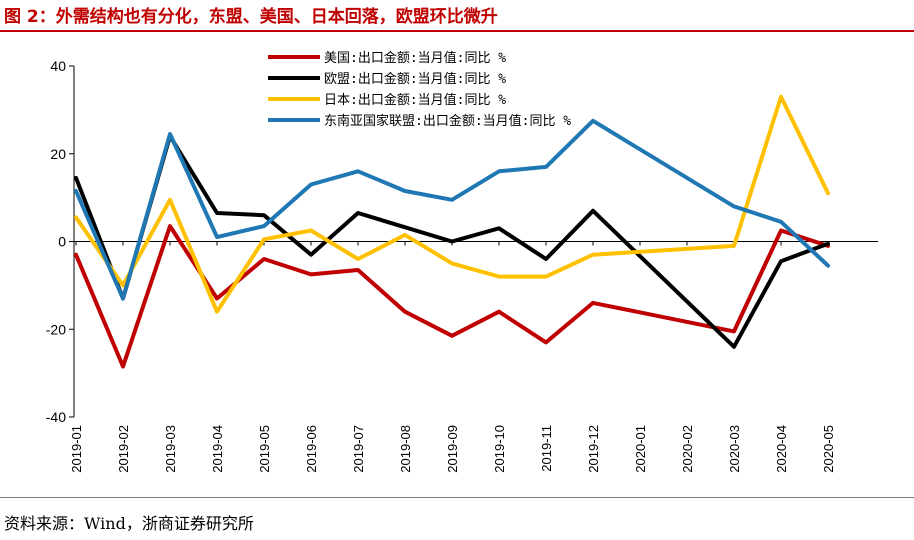  Describe the element at coordinates (251, 17) in the screenshot. I see `chart-title: 图 2：外需结构也有分化，东盟、美国、日本回落，欧盟环比微升` at that location.